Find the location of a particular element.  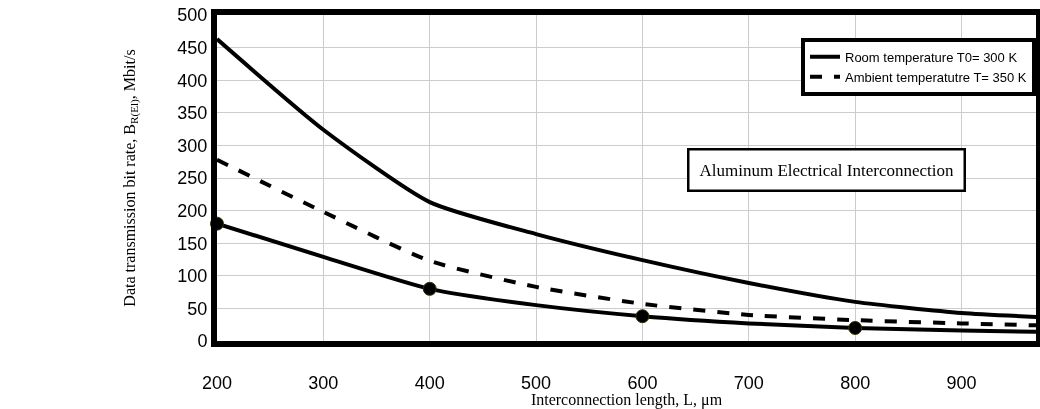

x-tick-label: 400 is located at coordinates (429, 382).